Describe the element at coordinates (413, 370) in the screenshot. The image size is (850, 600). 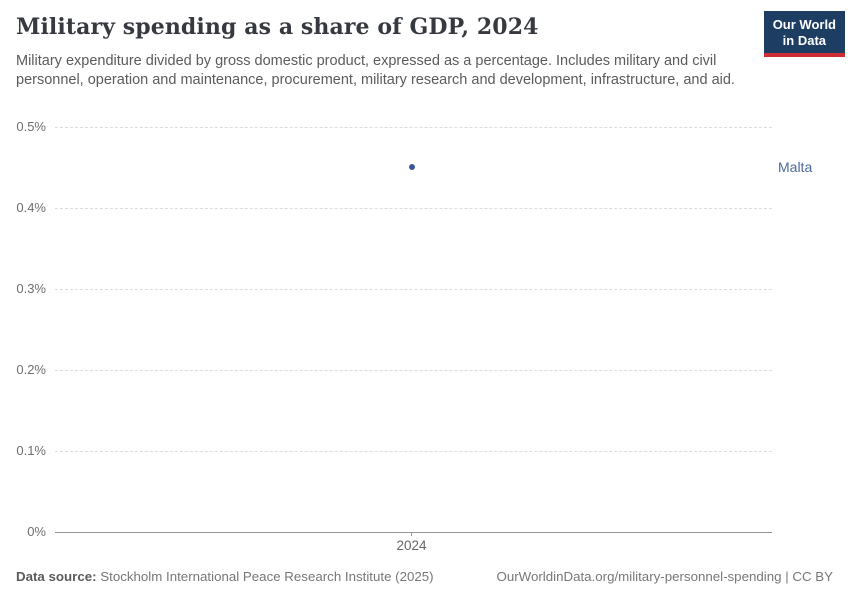
I see `gridline-0p2` at that location.